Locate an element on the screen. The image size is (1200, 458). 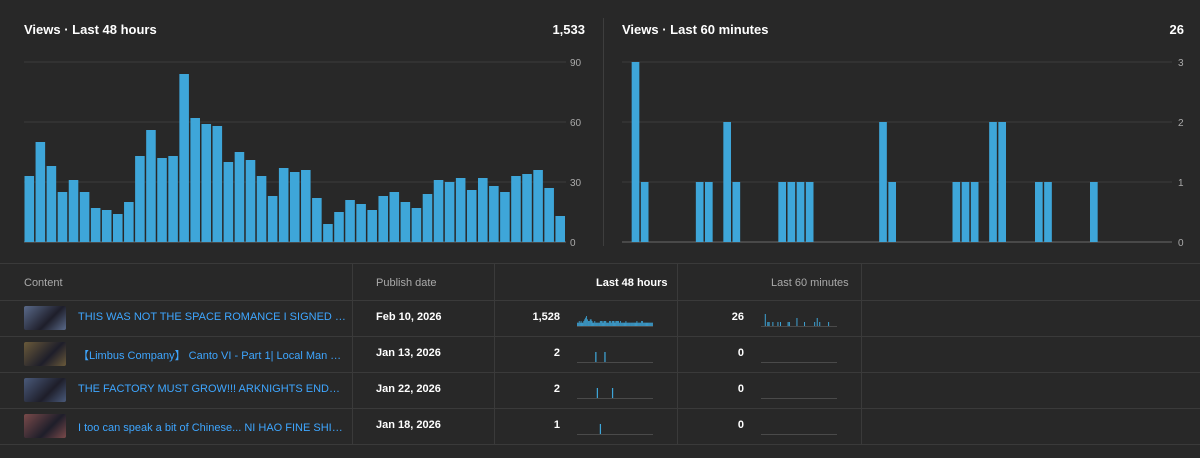
row-divider is located at coordinates (600, 408).